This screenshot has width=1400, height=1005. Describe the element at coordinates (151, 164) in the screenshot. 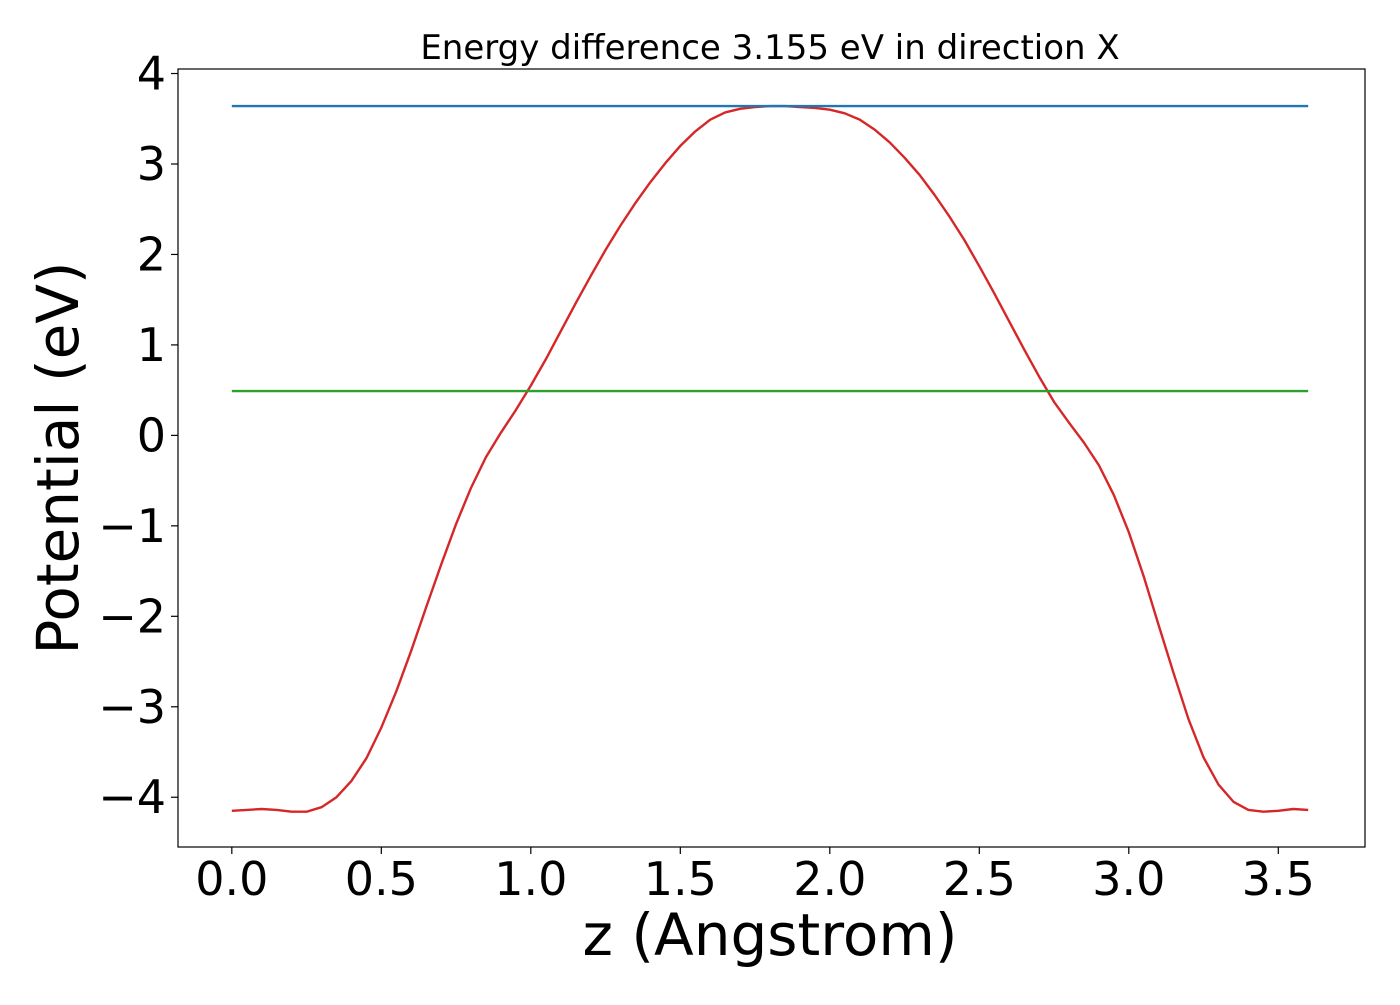

I see `y-tick-label: 3` at that location.